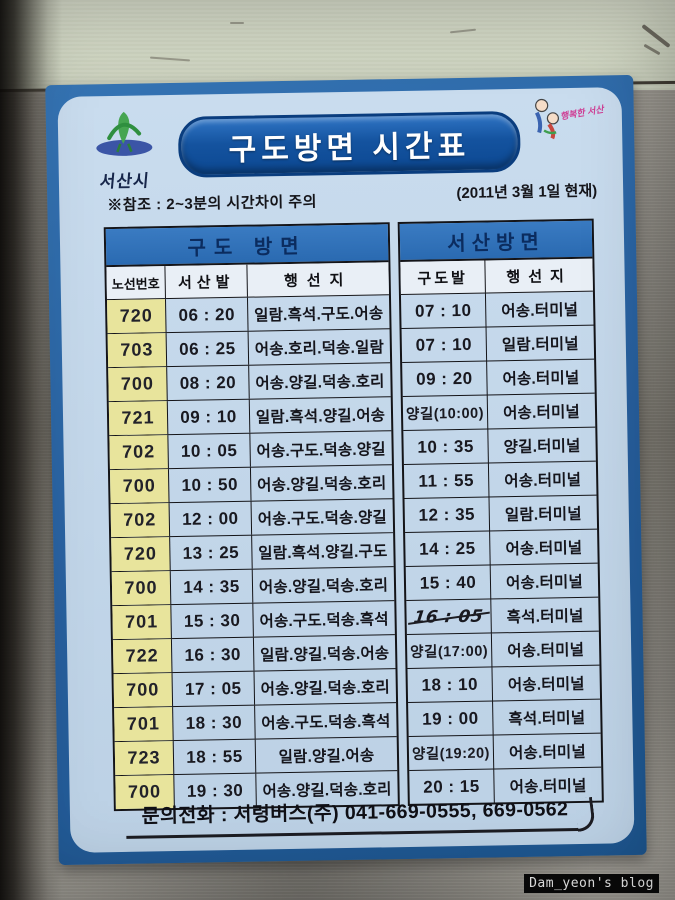 The height and width of the screenshot is (900, 675). I want to click on time-text: 09 : 20, so click(444, 378).